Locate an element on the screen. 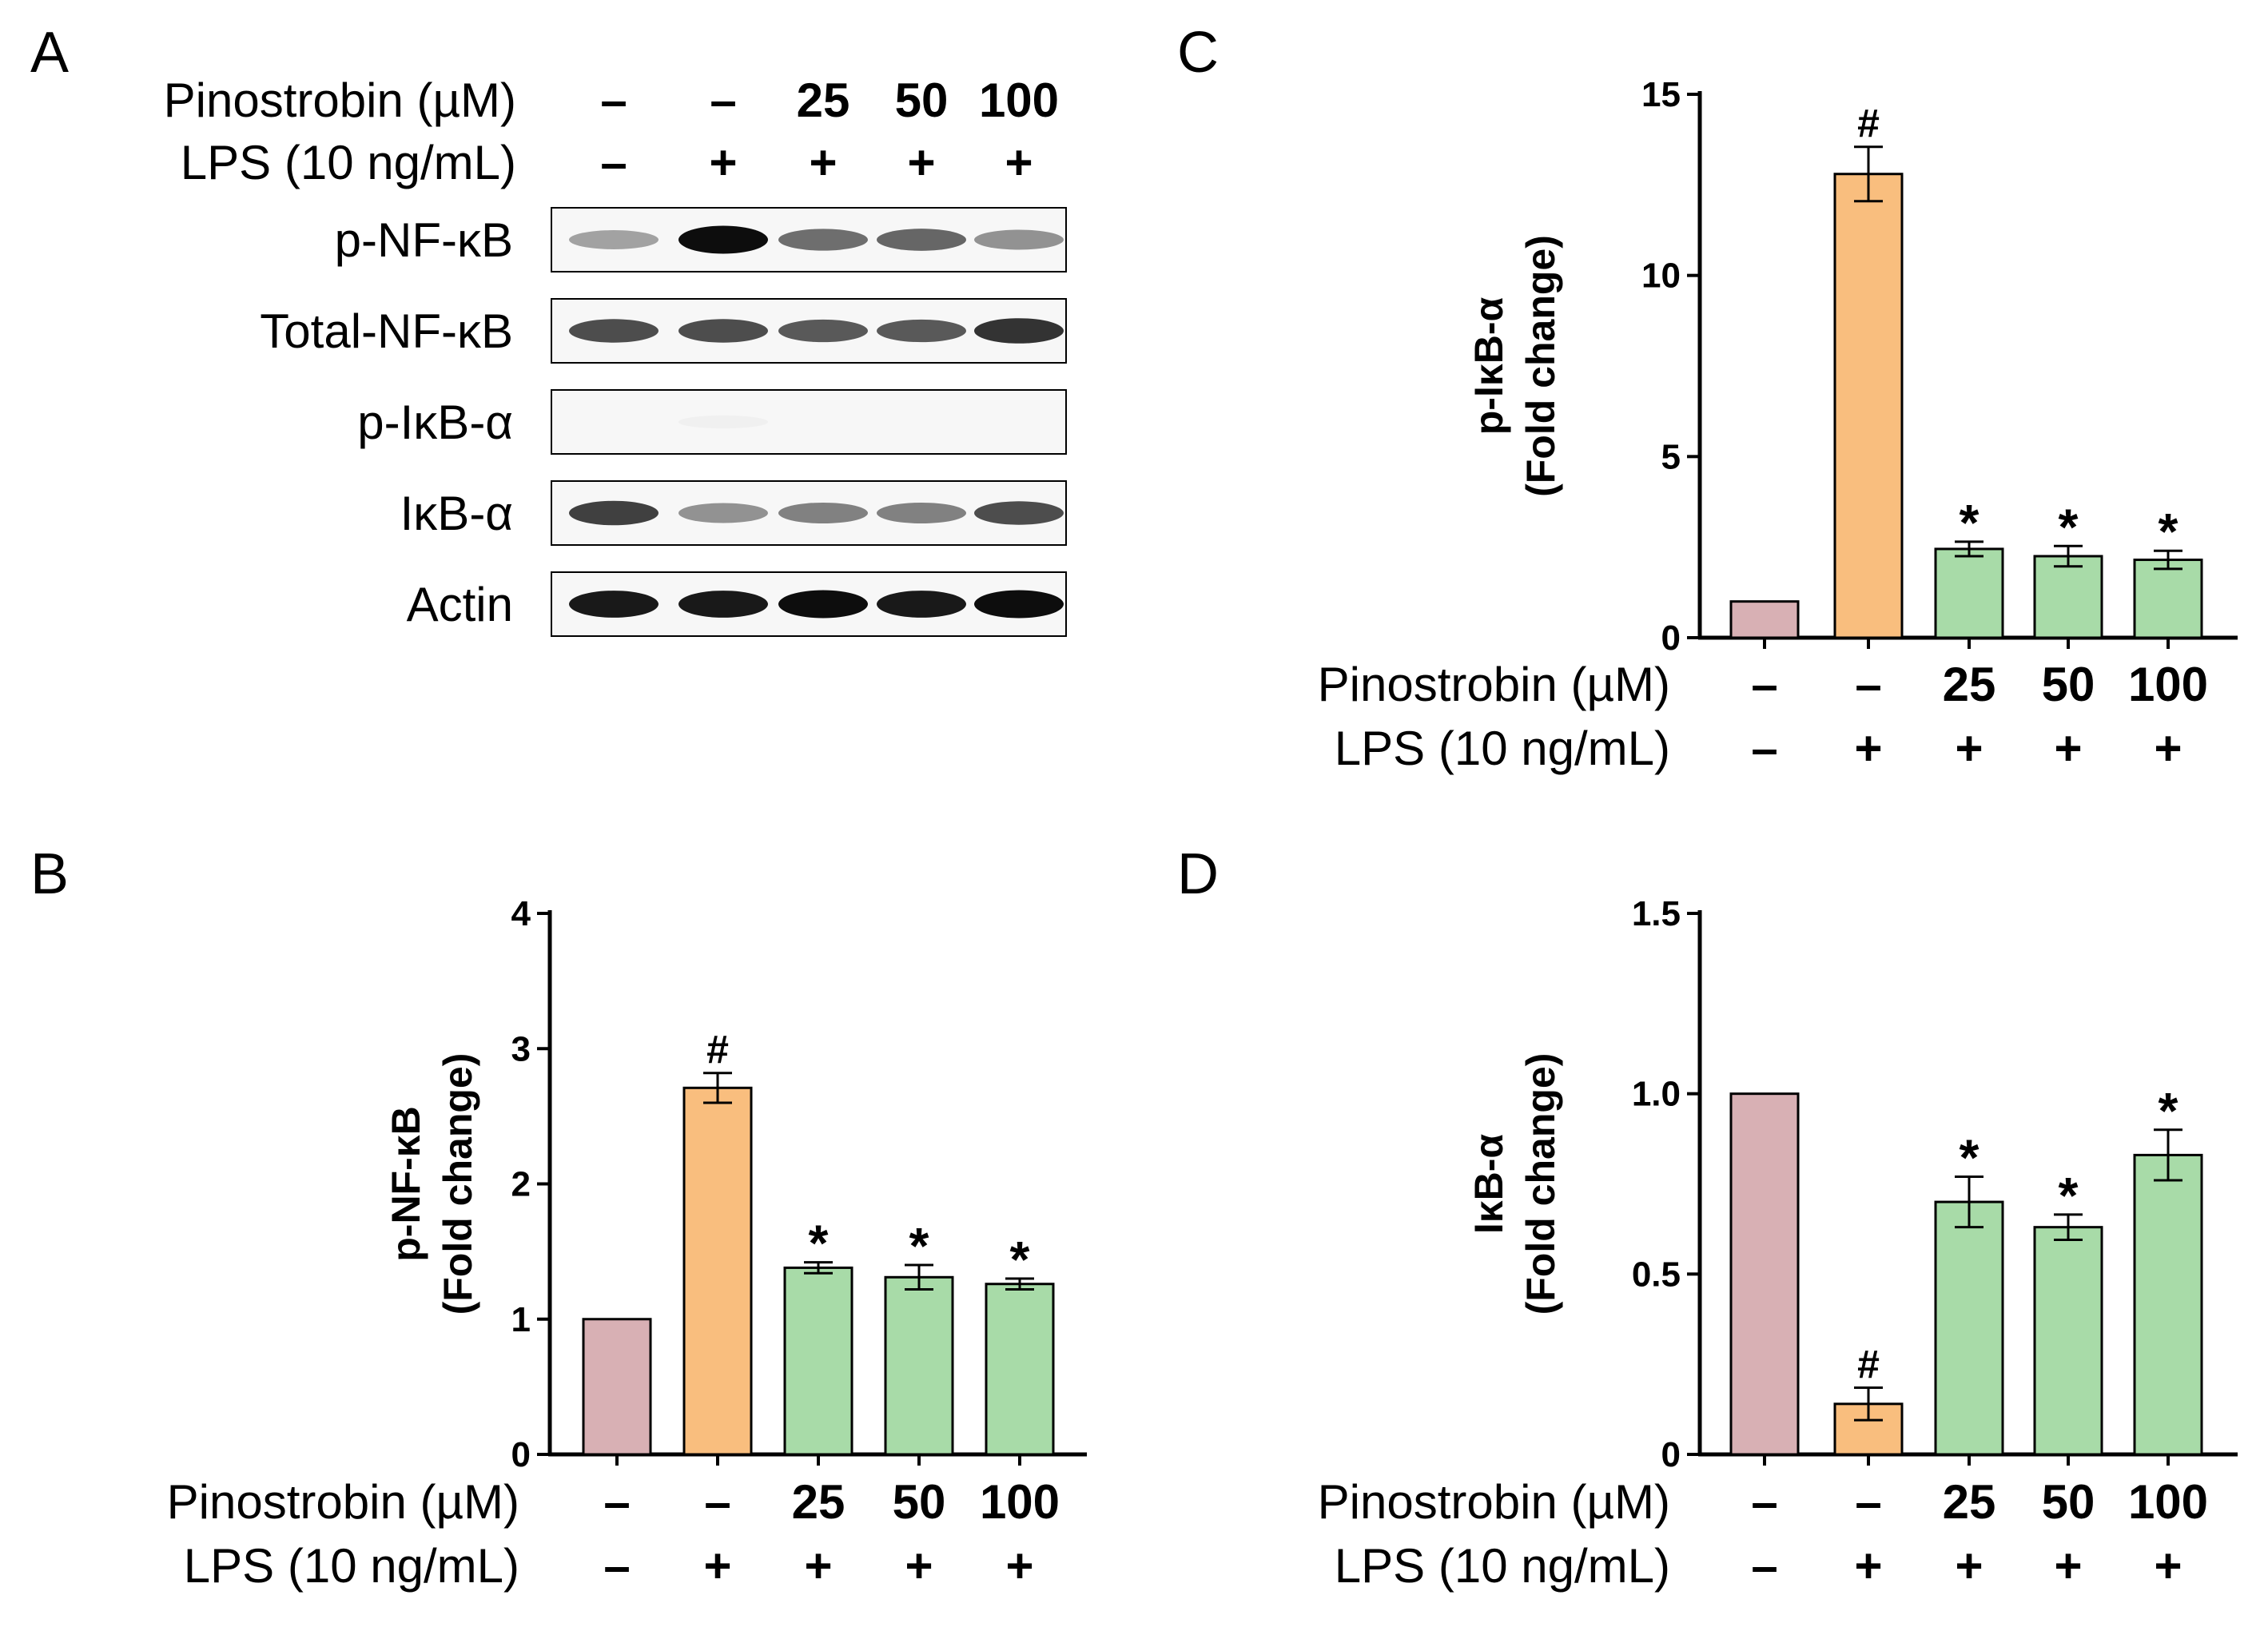  y-tick-label: 4 is located at coordinates (521, 913).